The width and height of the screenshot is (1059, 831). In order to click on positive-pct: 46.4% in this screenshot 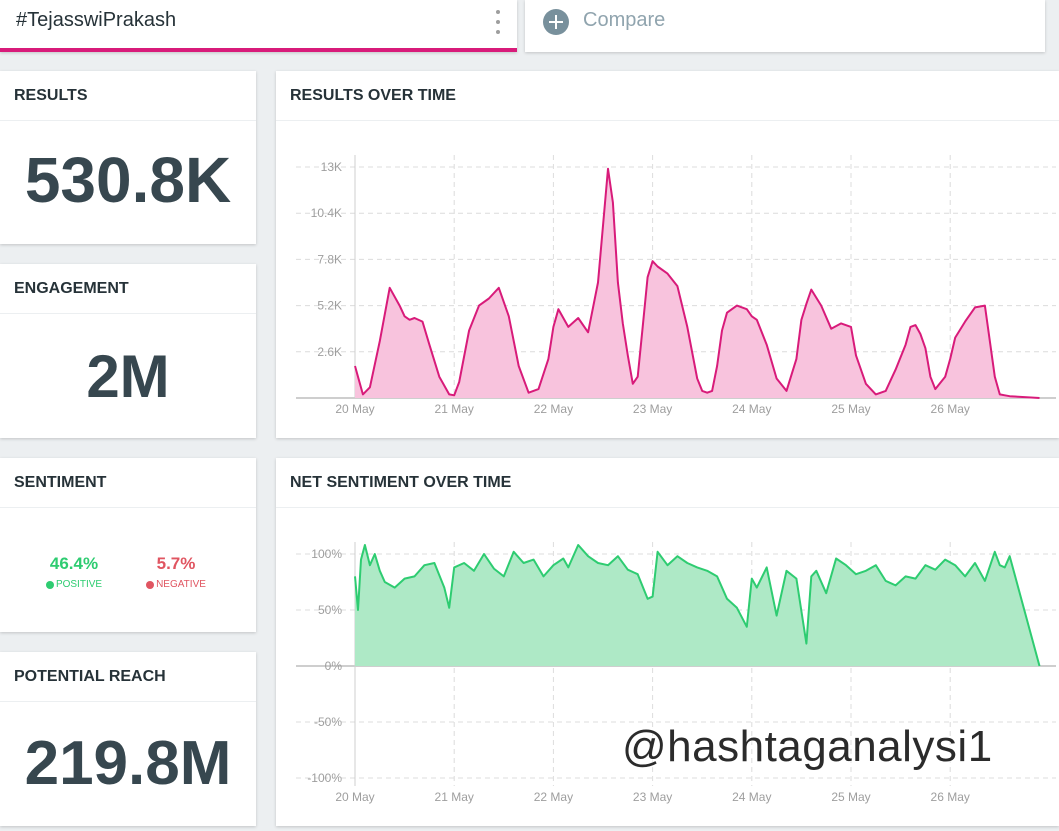, I will do `click(74, 563)`.